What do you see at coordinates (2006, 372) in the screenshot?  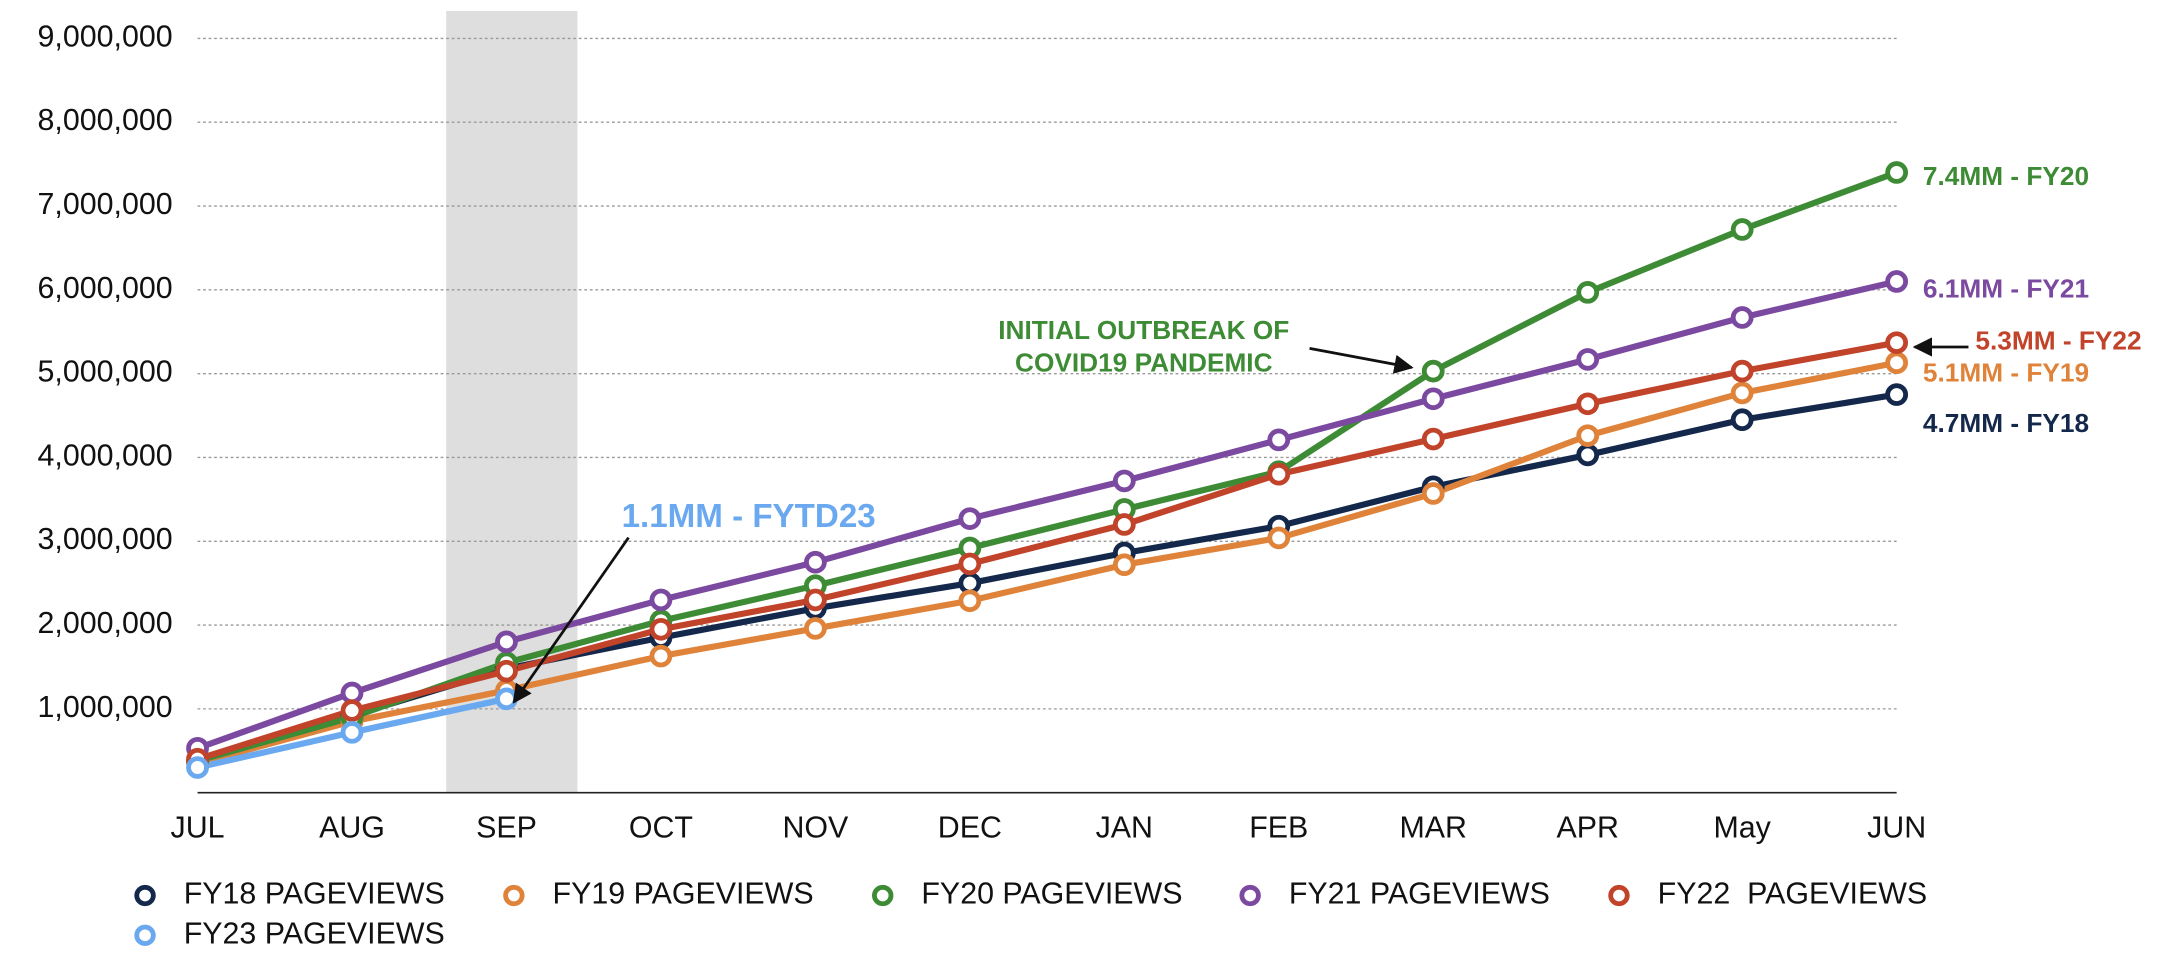 I see `annotation: 5.1MM - FY19` at bounding box center [2006, 372].